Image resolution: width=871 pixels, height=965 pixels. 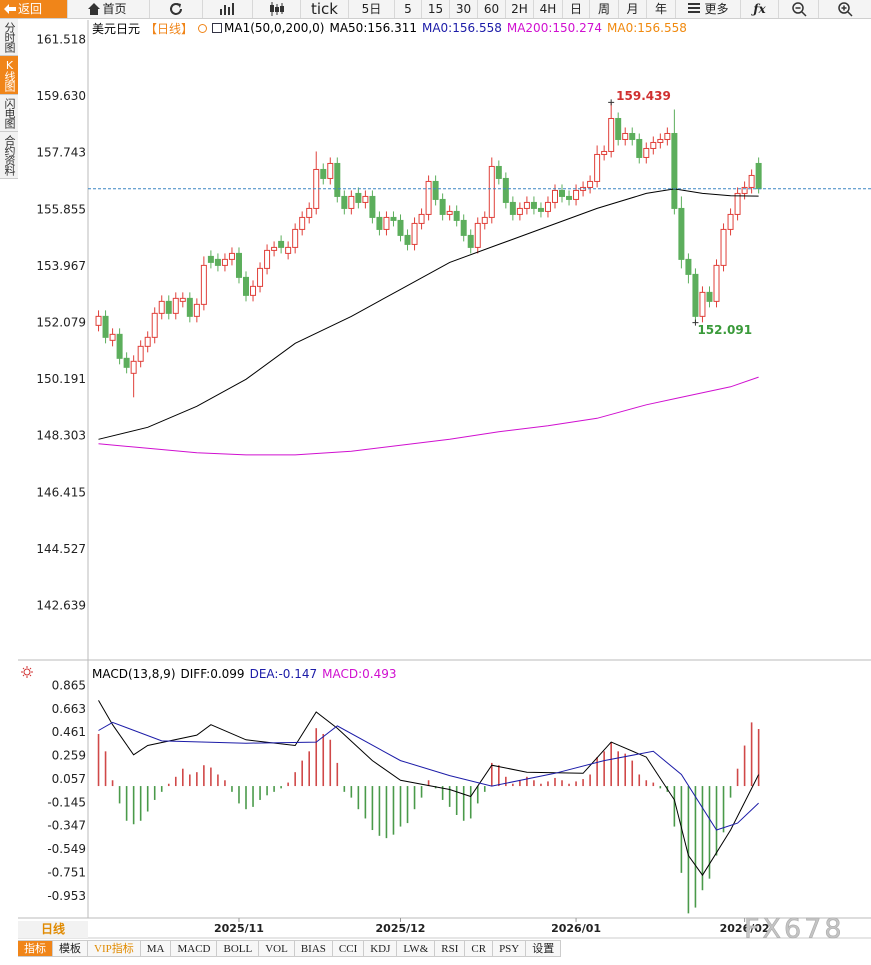 What do you see at coordinates (203, 28) in the screenshot?
I see `indicator-icon` at bounding box center [203, 28].